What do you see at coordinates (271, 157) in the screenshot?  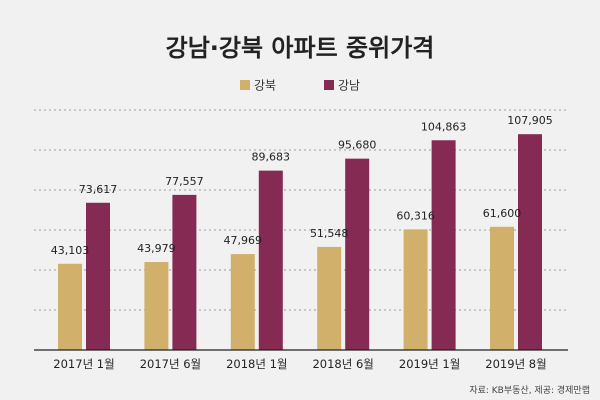 I see `value-label-gangnam-2018-jan: 89,683` at bounding box center [271, 157].